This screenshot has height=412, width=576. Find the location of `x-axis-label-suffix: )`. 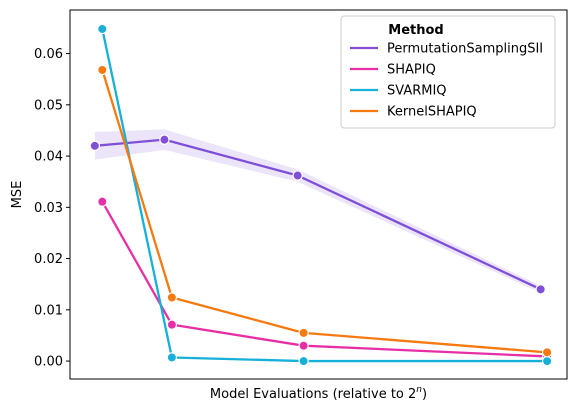

x-axis-label-suffix: ) is located at coordinates (424, 394).